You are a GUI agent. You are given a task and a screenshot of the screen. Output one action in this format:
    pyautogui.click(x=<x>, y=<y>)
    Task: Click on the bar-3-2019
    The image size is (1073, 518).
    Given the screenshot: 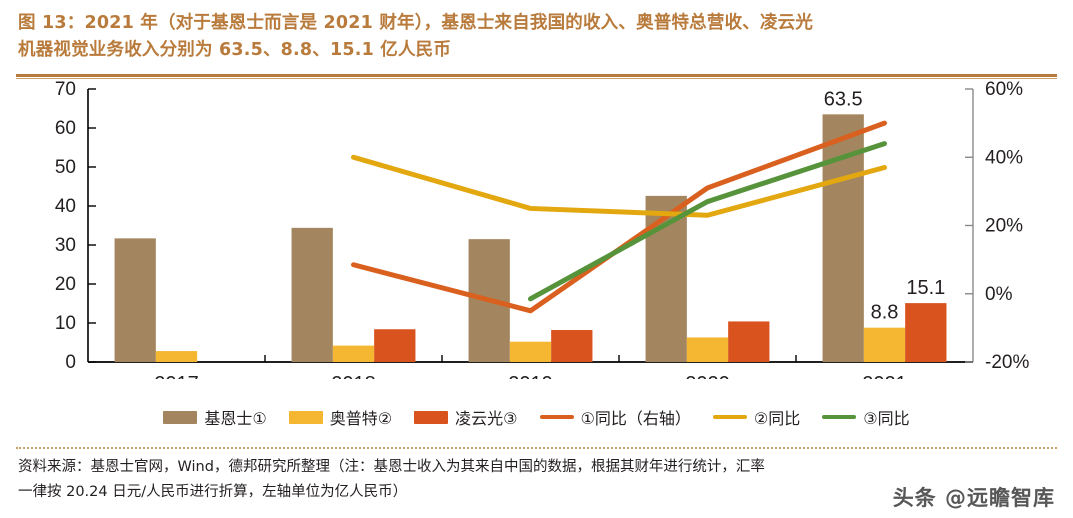 What is the action you would take?
    pyautogui.click(x=572, y=346)
    